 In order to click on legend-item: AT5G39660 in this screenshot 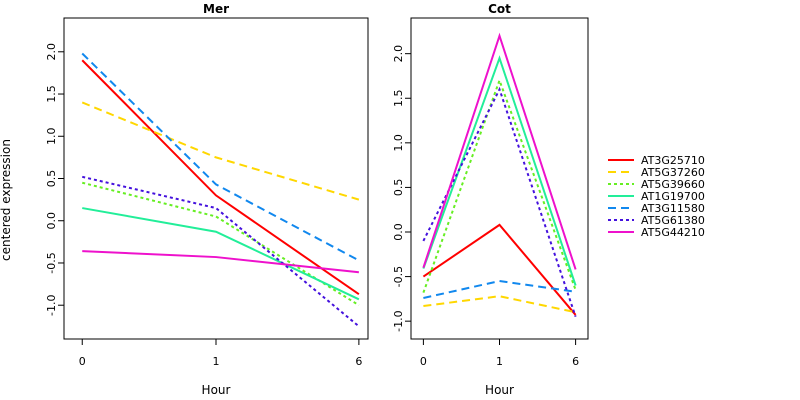, I will do `click(656, 184)`.